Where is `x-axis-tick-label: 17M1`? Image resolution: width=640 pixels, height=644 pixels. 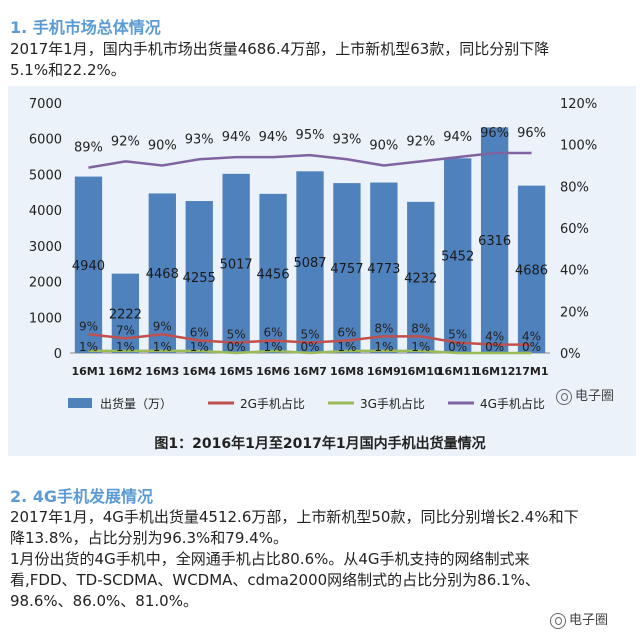 x-axis-tick-label: 17M1 is located at coordinates (532, 371).